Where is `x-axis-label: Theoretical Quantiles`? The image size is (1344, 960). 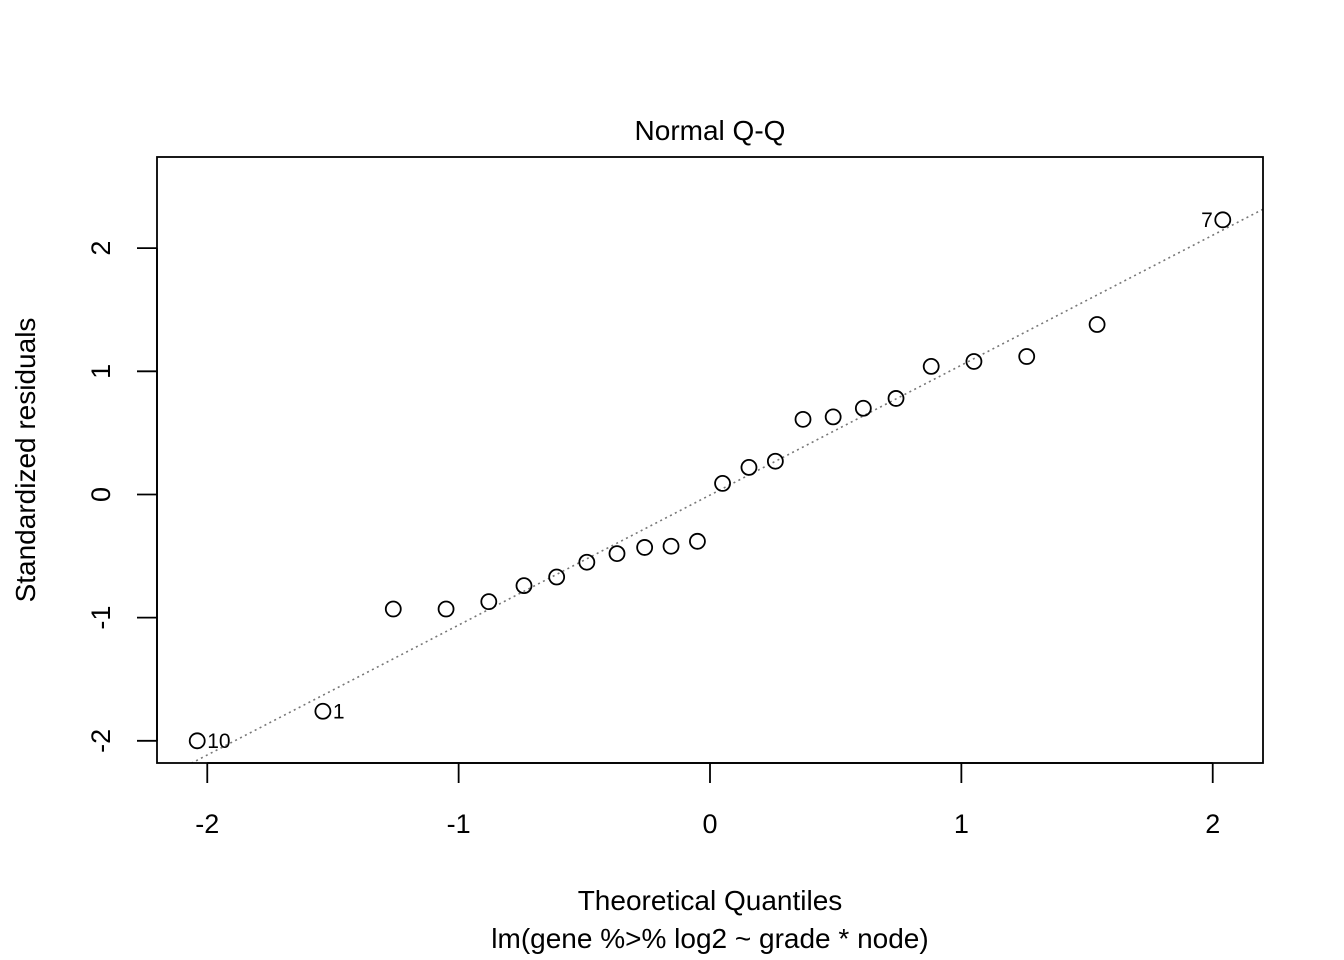 x-axis-label: Theoretical Quantiles is located at coordinates (710, 900).